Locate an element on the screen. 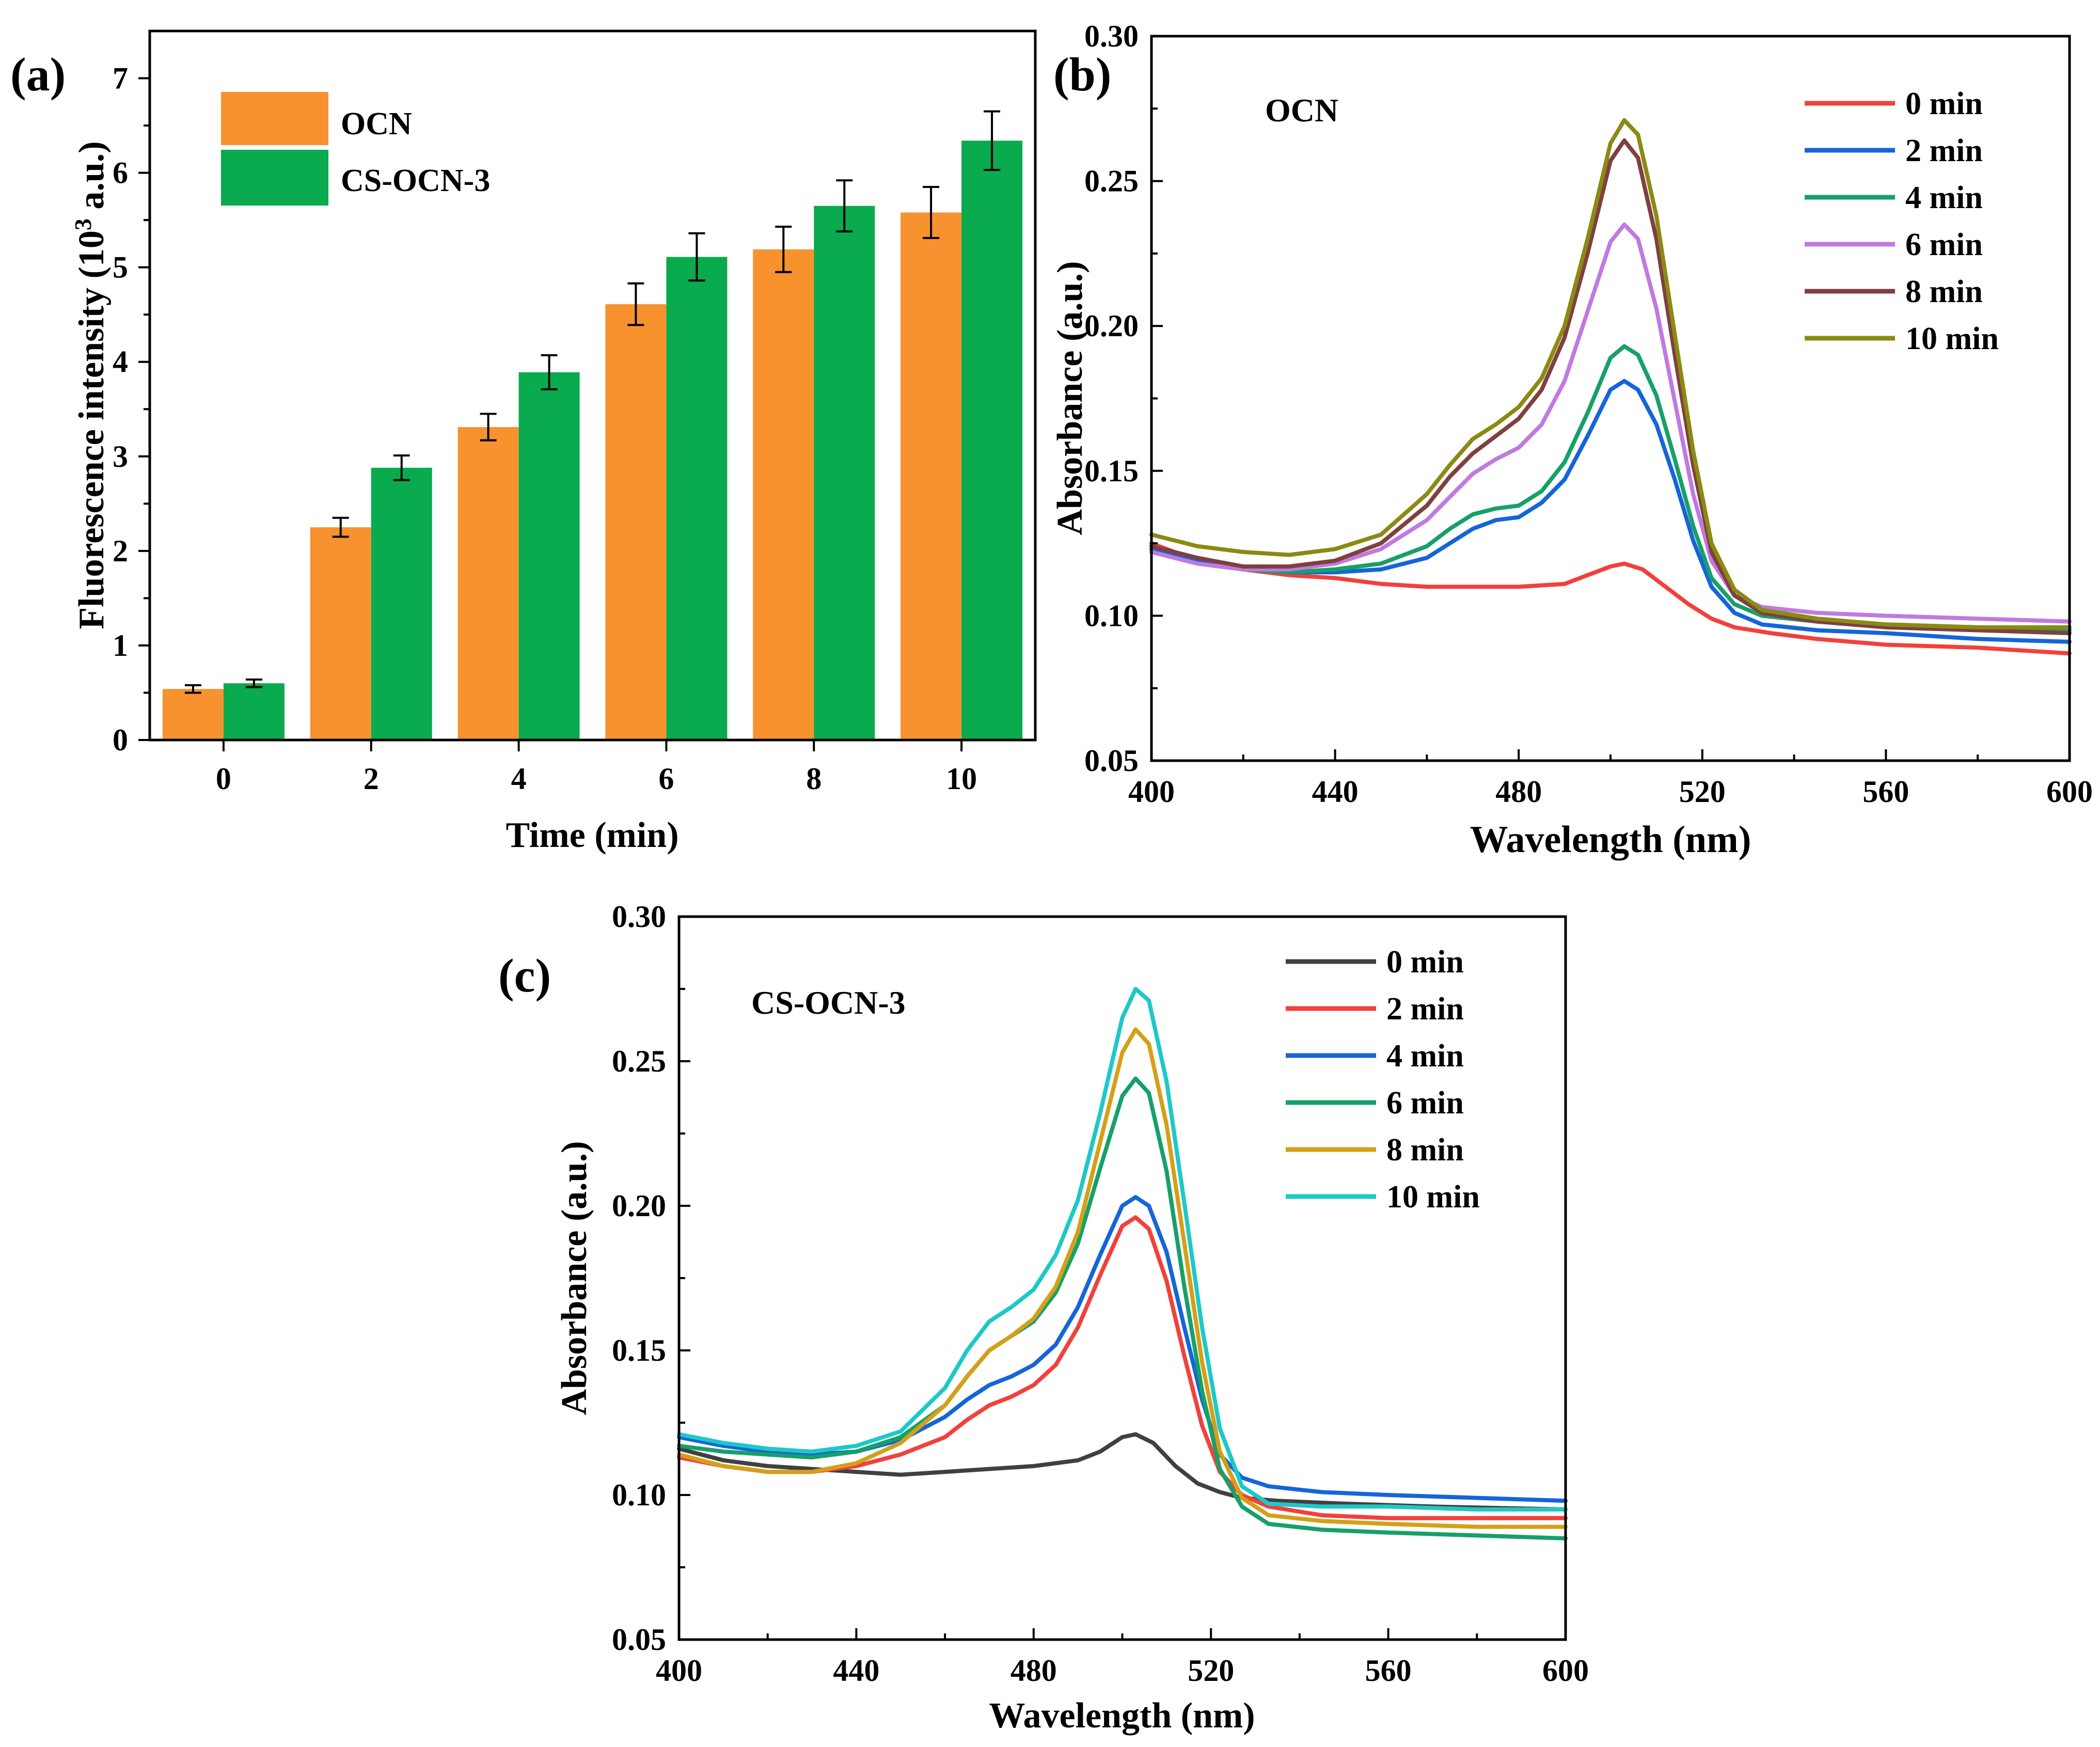 The image size is (2100, 1747). y-tick-label: 0 is located at coordinates (121, 740).